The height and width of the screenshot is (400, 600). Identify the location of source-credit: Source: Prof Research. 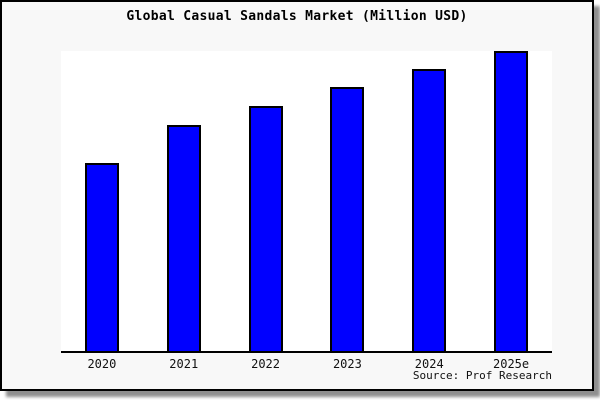
(482, 375).